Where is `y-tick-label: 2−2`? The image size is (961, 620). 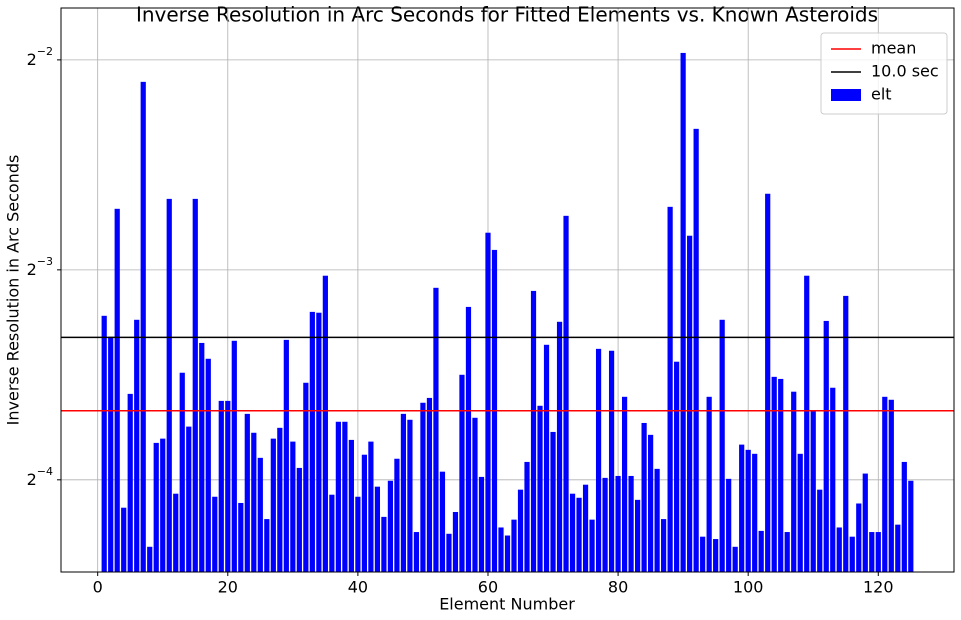
y-tick-label: 2−2 is located at coordinates (40, 57).